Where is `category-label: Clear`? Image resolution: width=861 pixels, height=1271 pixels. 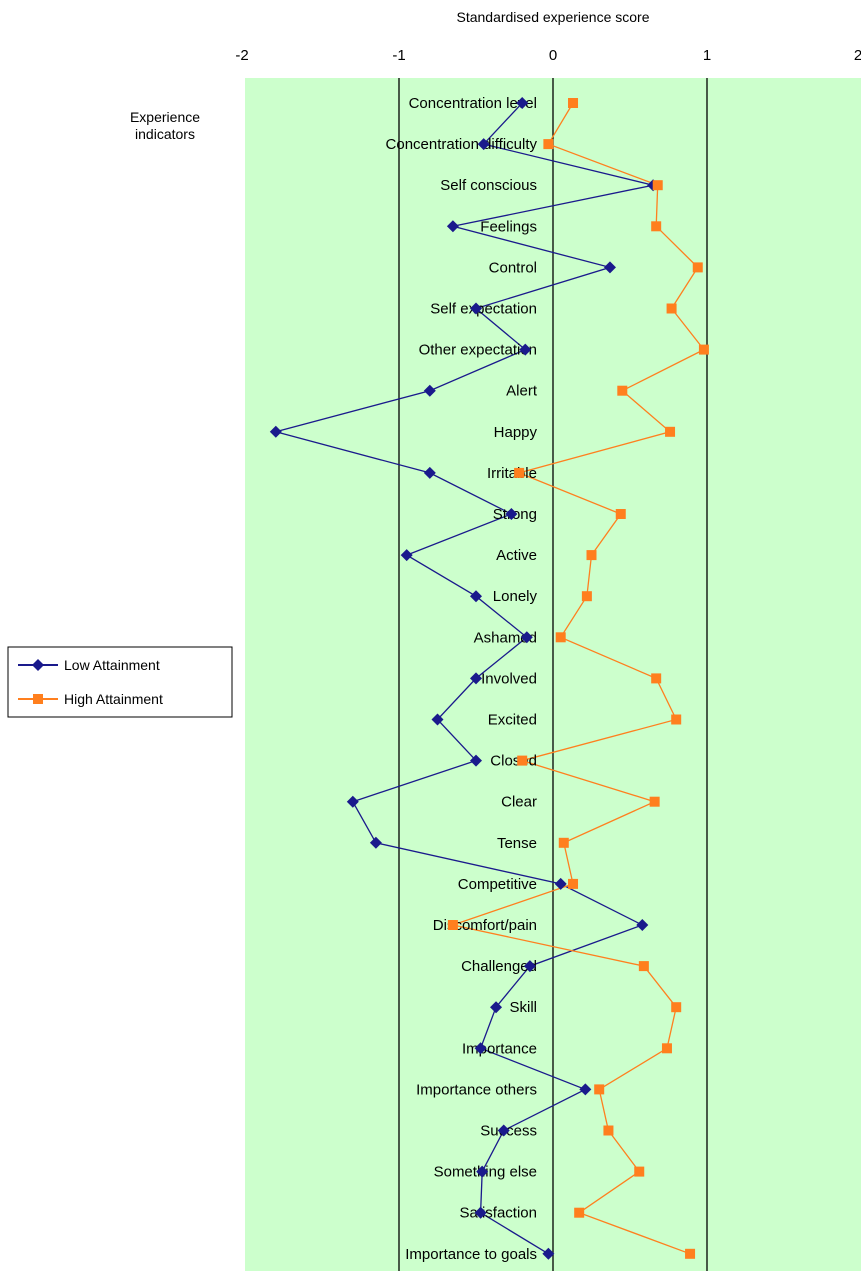 category-label: Clear is located at coordinates (519, 802).